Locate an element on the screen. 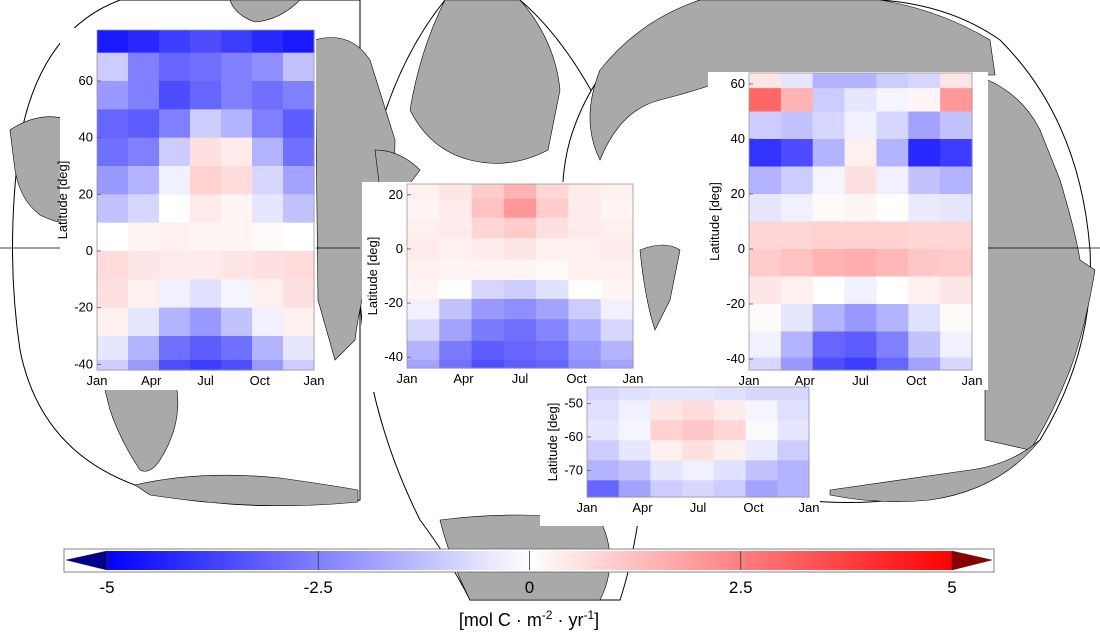 This screenshot has width=1100, height=633. atlantic-x-tick-label: Jan is located at coordinates (314, 380).